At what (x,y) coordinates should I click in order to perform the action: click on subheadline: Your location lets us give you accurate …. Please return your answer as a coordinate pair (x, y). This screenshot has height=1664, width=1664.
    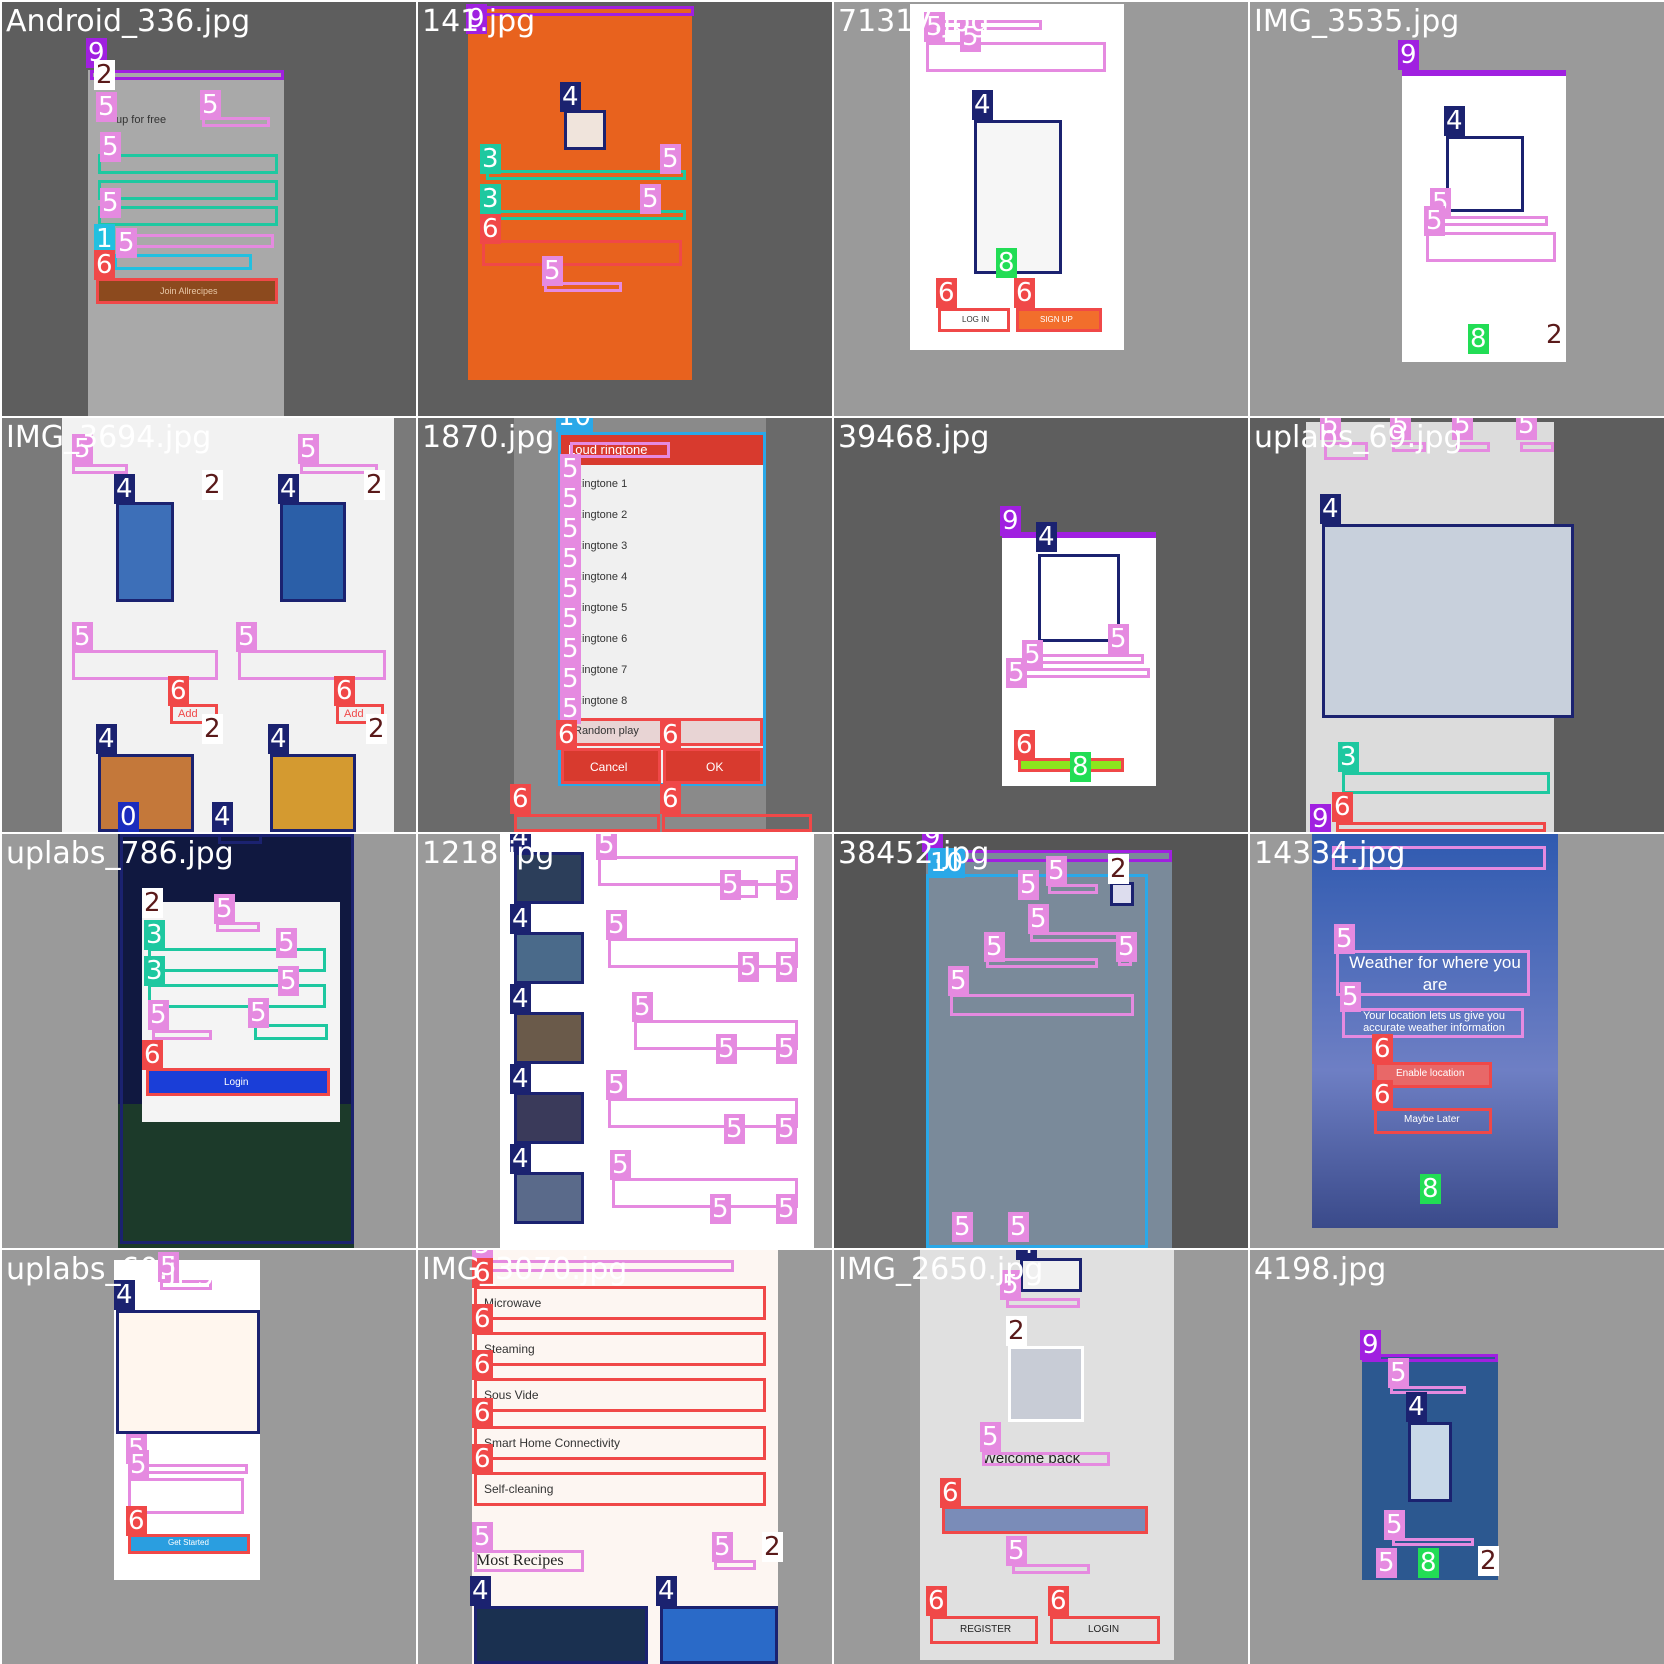
    Looking at the image, I should click on (1434, 1022).